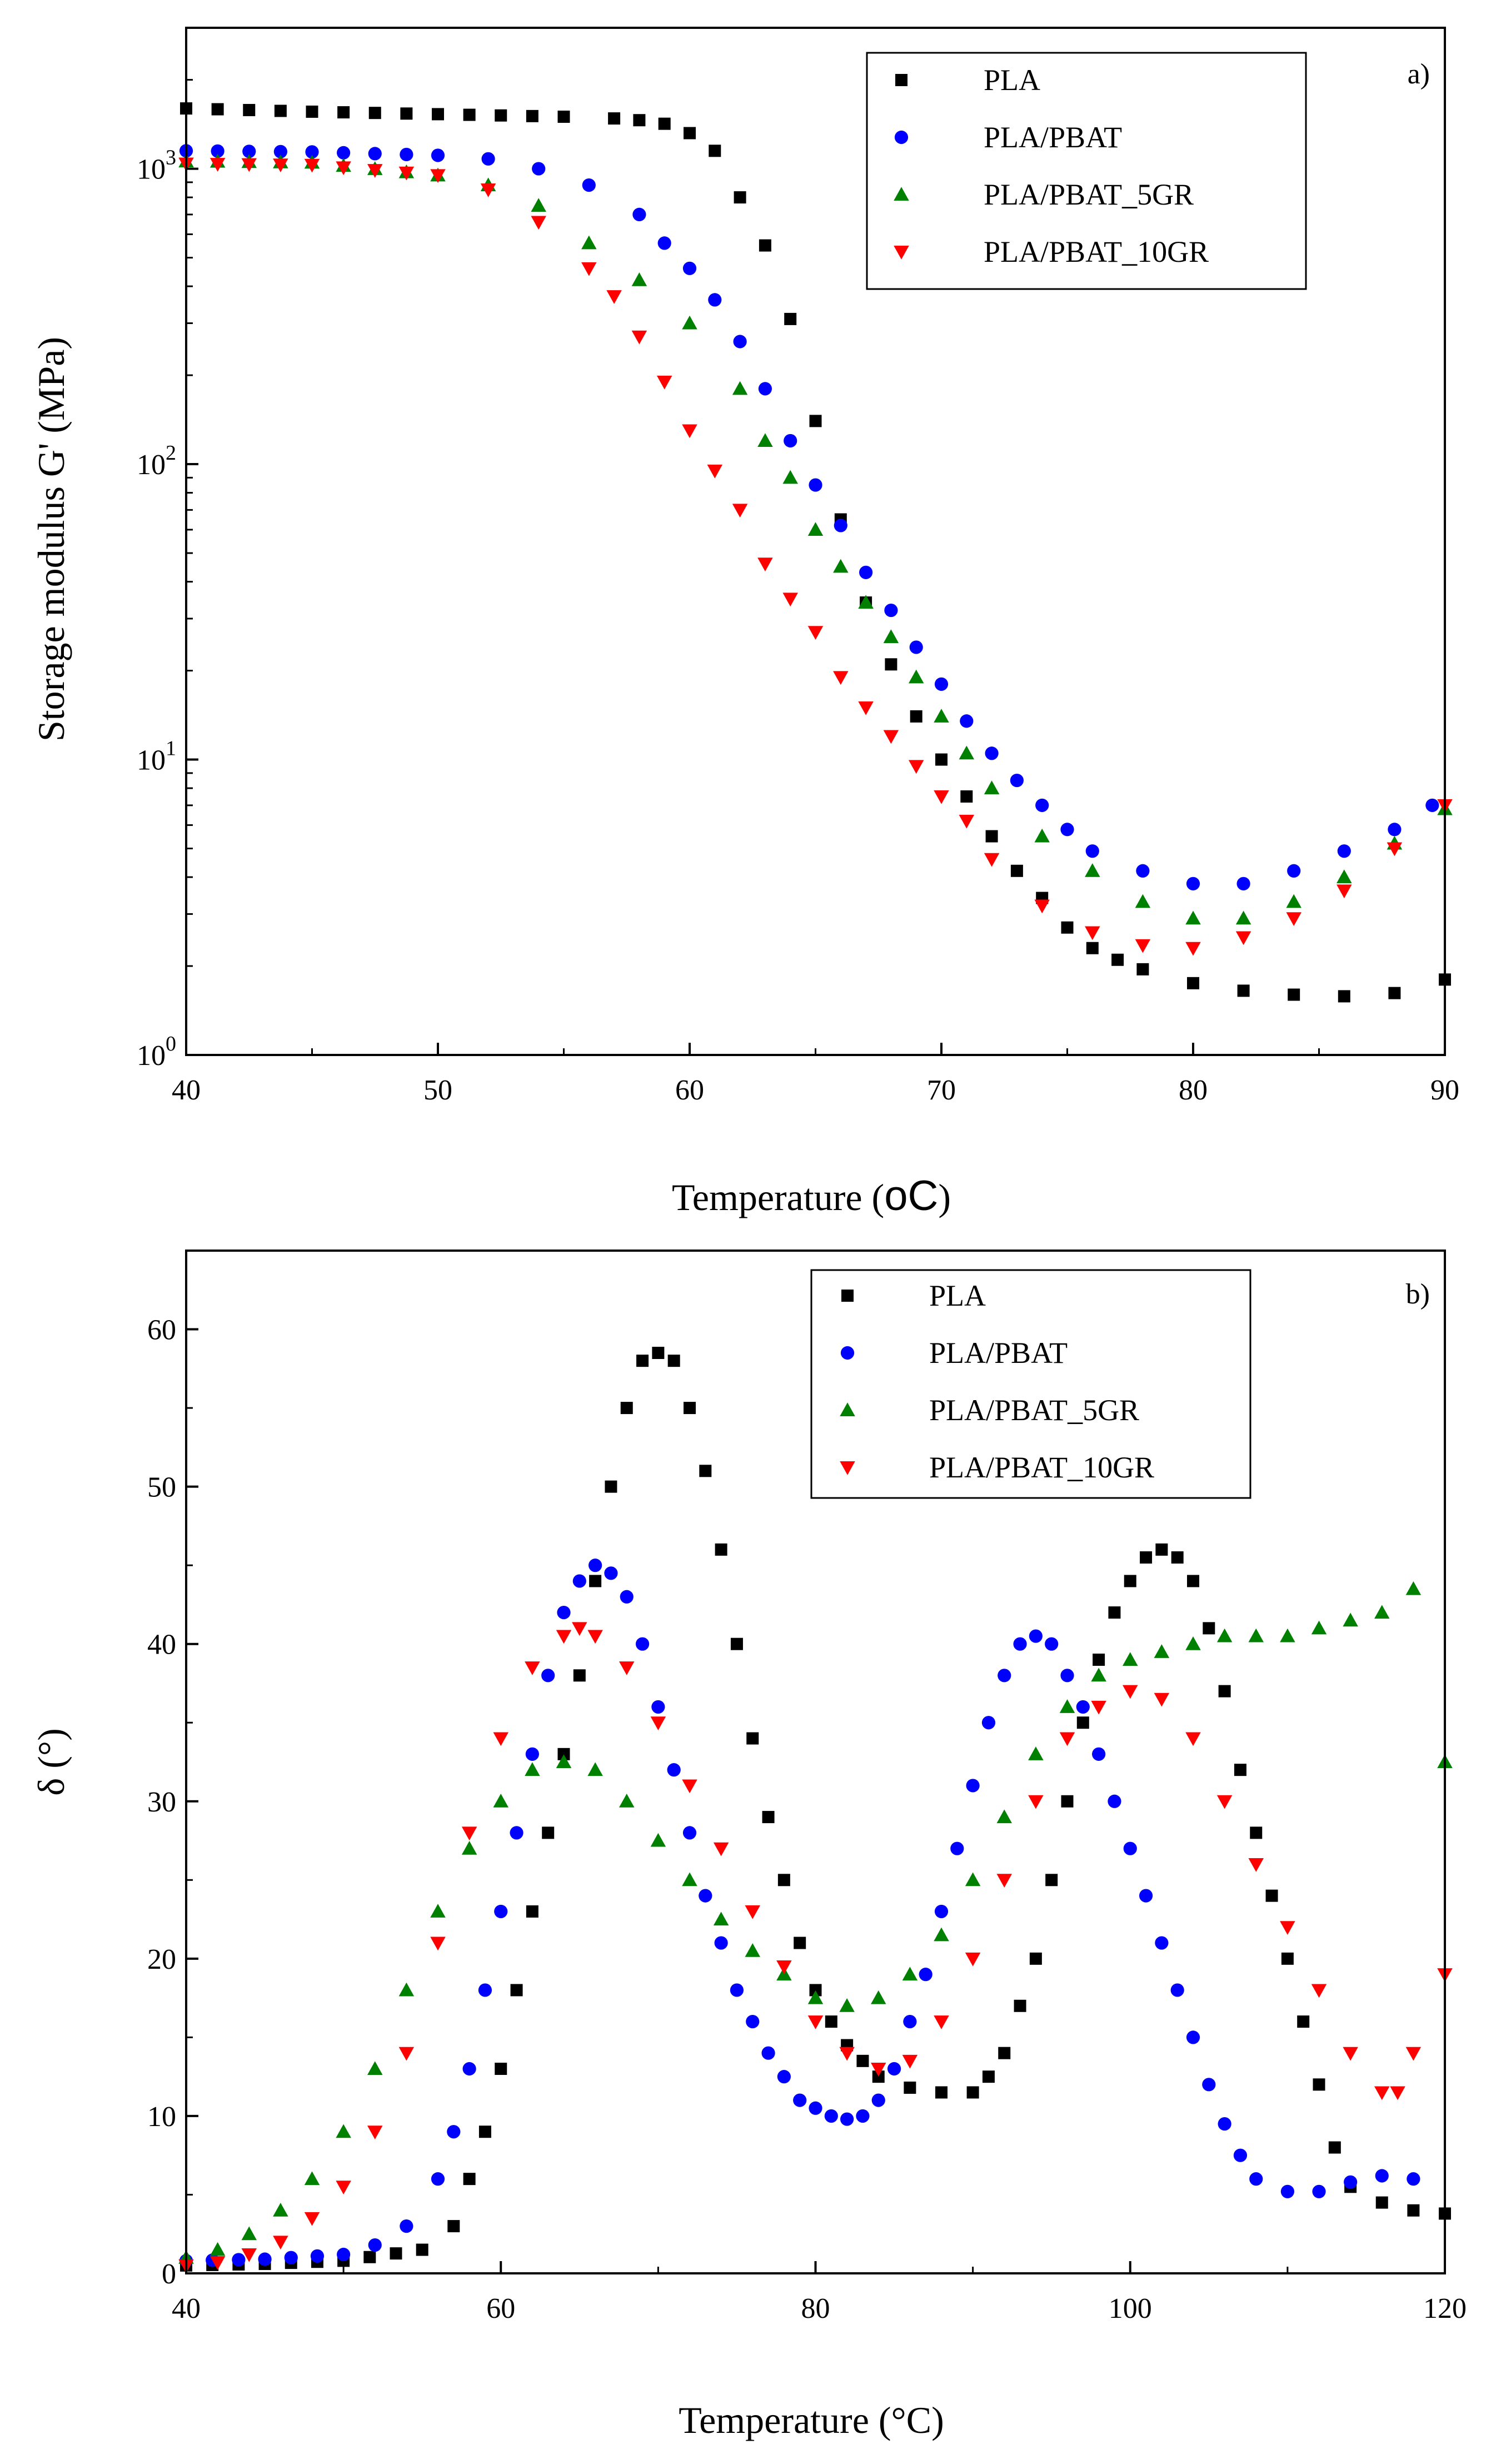  I want to click on panel-b-legend-label-pla-pbat-10gr: PLA/PBAT_10GR, so click(1041, 1467).